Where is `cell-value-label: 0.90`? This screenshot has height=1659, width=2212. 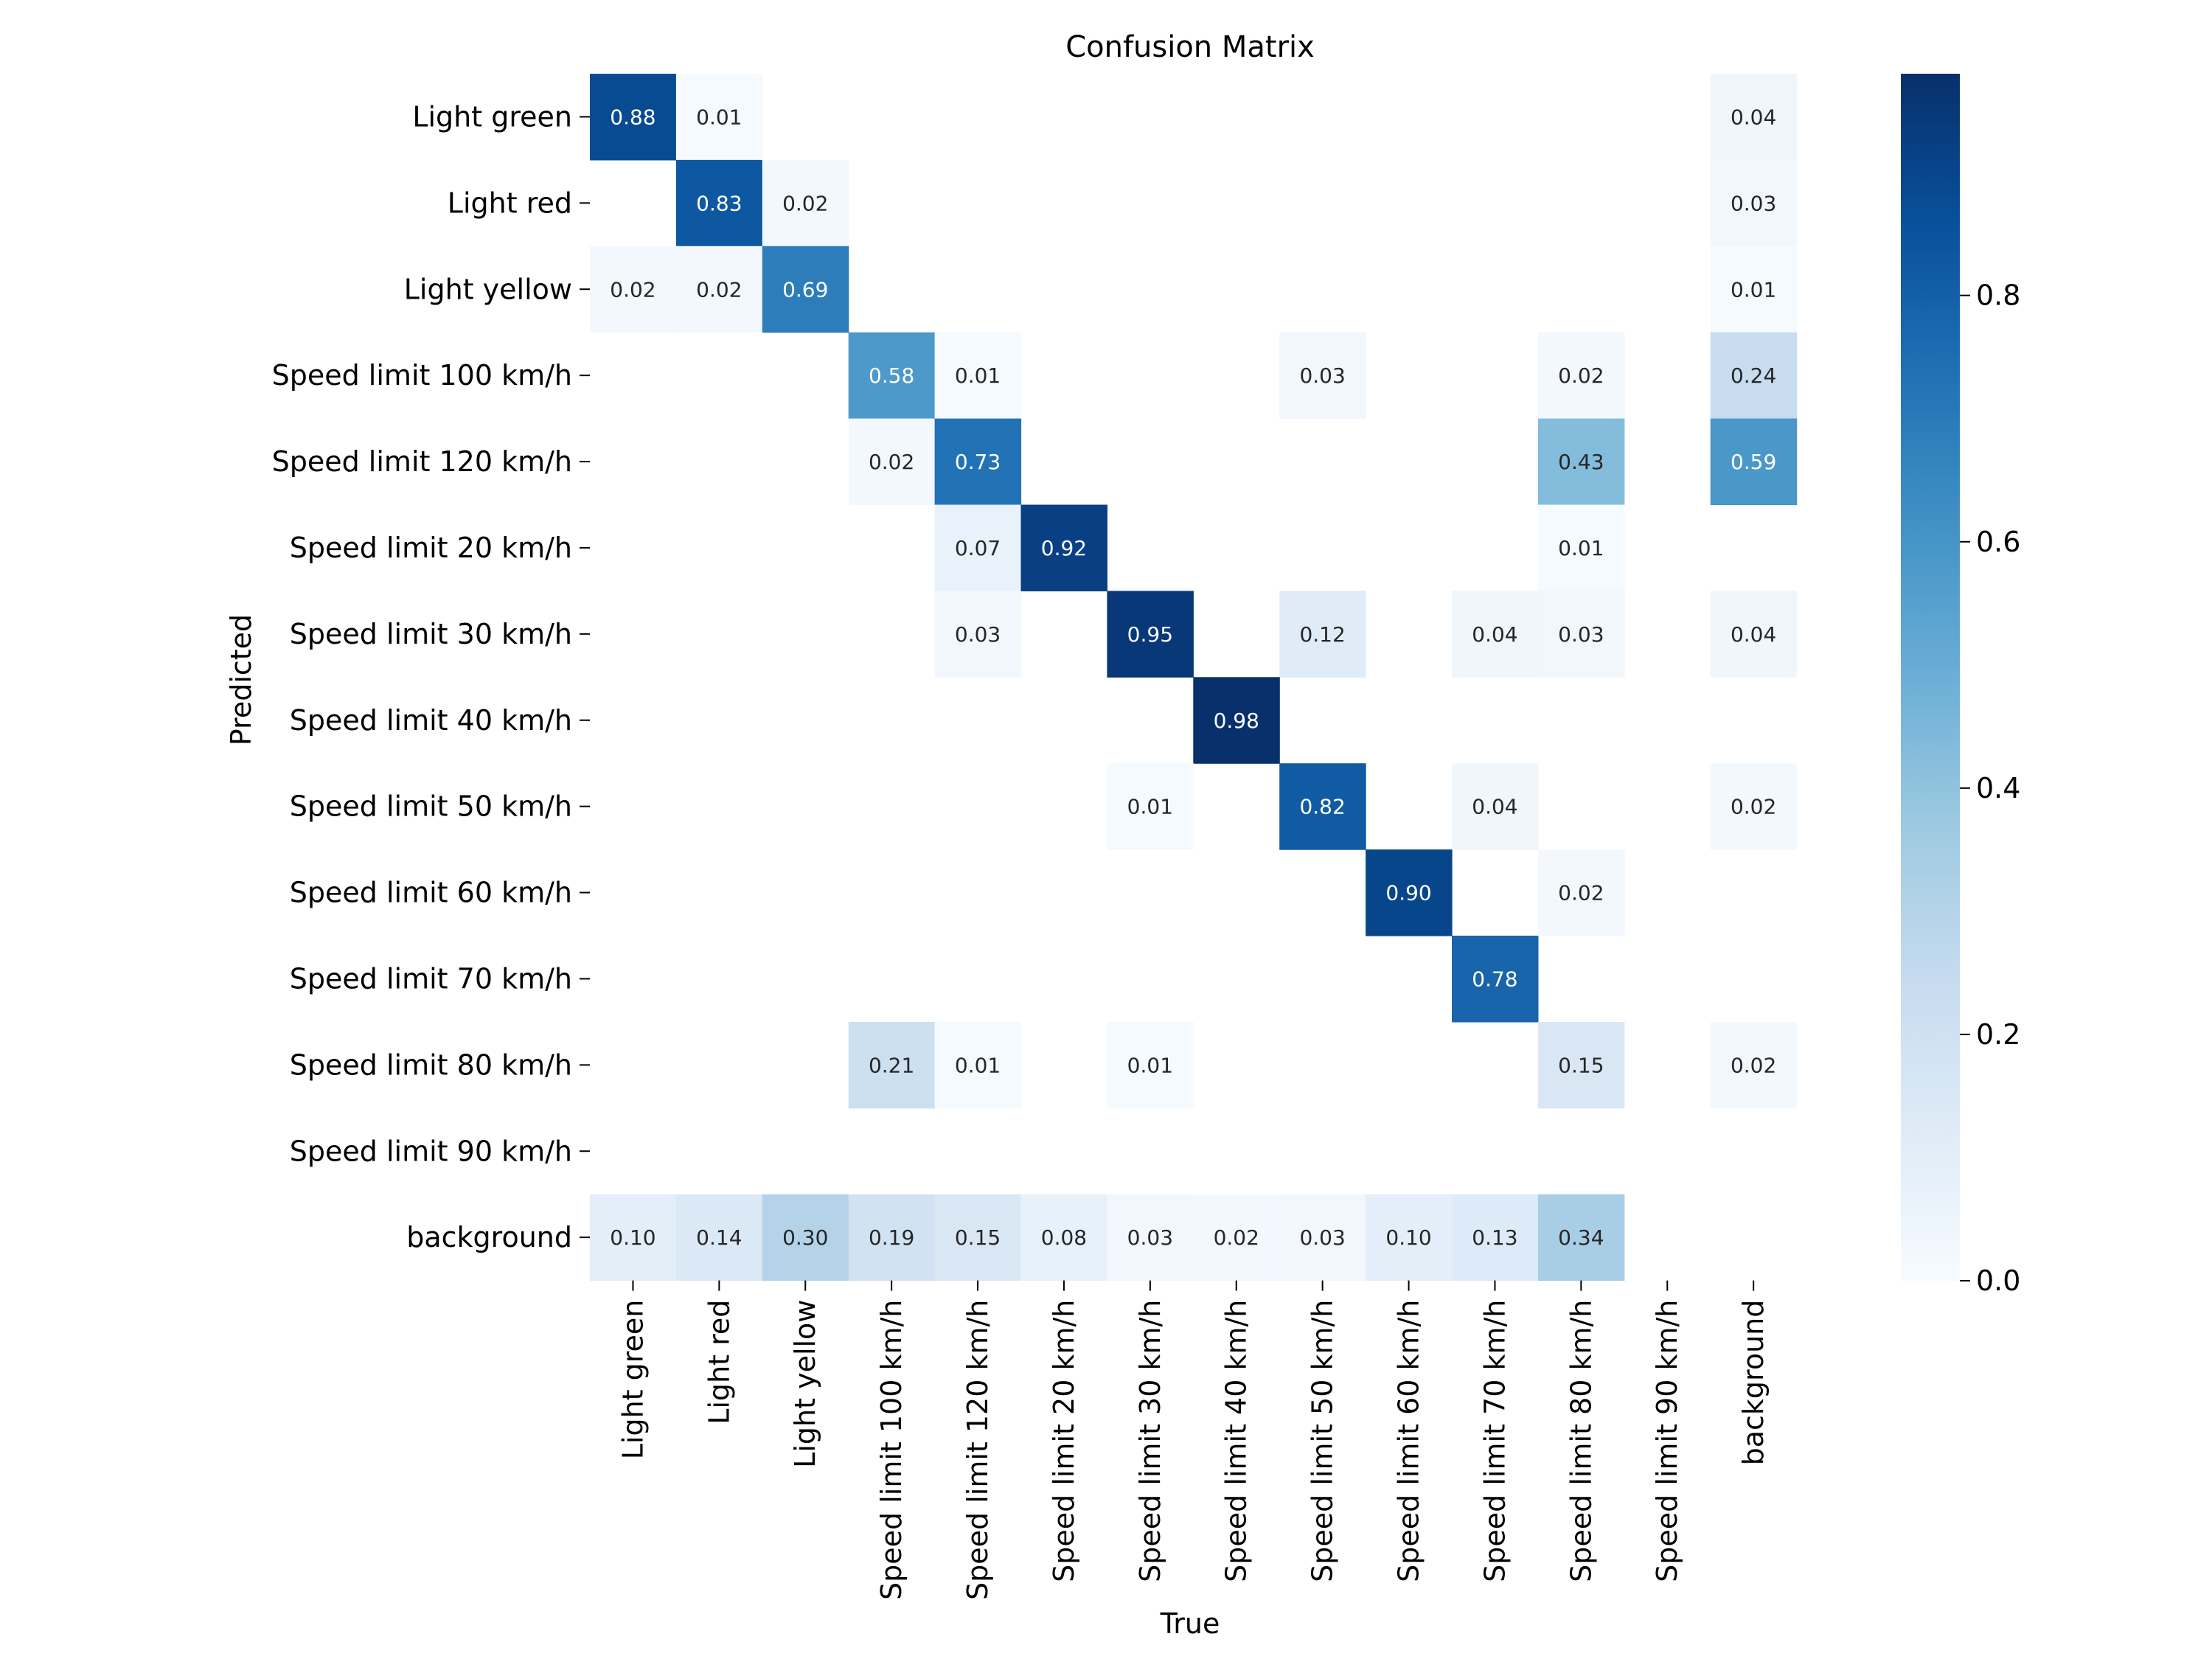 cell-value-label: 0.90 is located at coordinates (1408, 893).